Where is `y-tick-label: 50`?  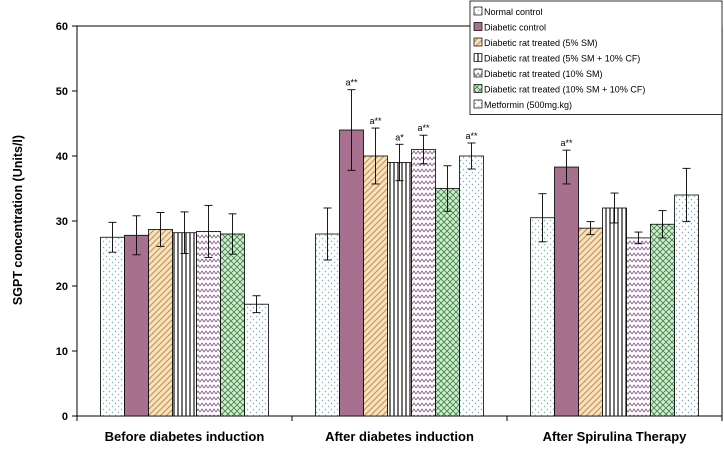
y-tick-label: 50 is located at coordinates (62, 92).